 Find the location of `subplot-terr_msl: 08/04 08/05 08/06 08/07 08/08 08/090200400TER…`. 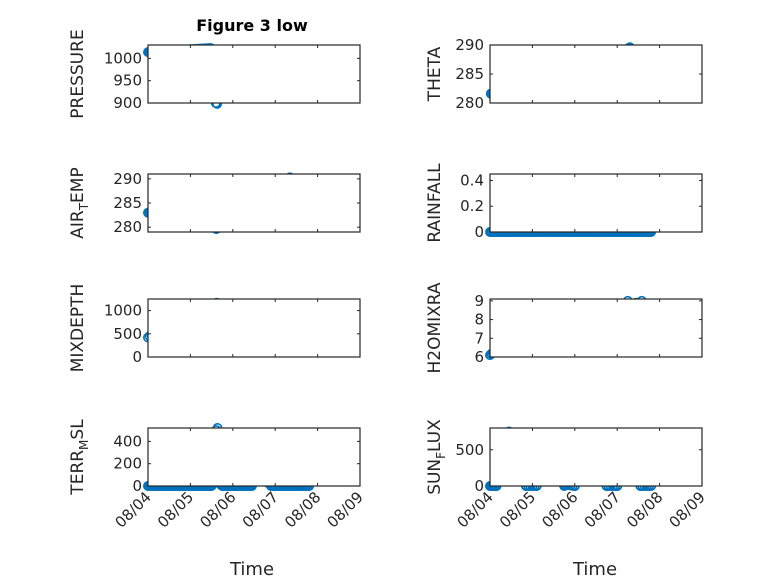

subplot-terr_msl: 08/04 08/05 08/06 08/07 08/08 08/090200400TER… is located at coordinates (217, 475).